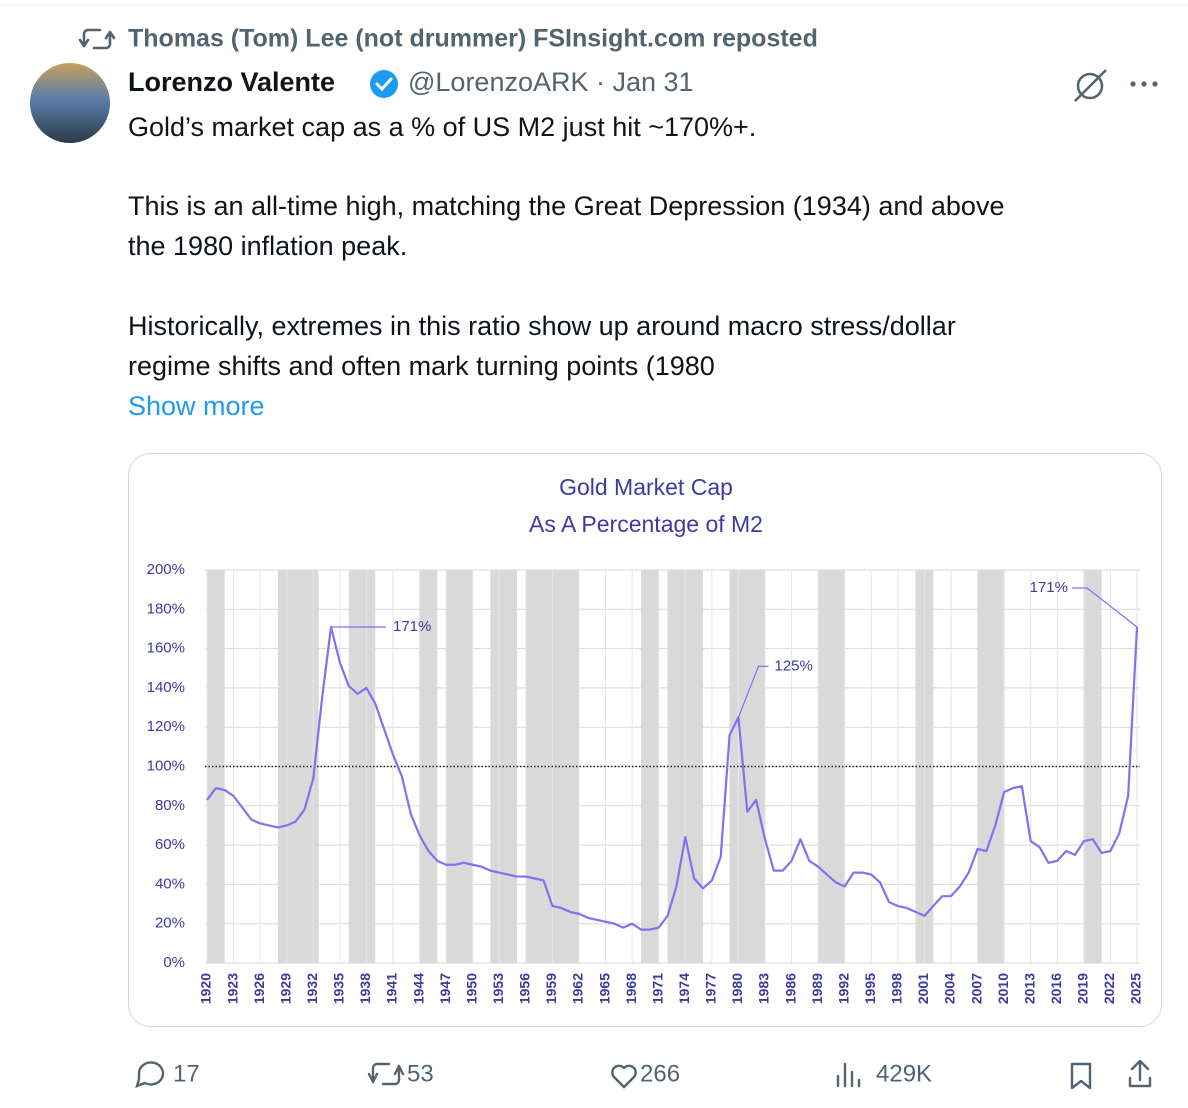  What do you see at coordinates (70, 103) in the screenshot?
I see `avatar` at bounding box center [70, 103].